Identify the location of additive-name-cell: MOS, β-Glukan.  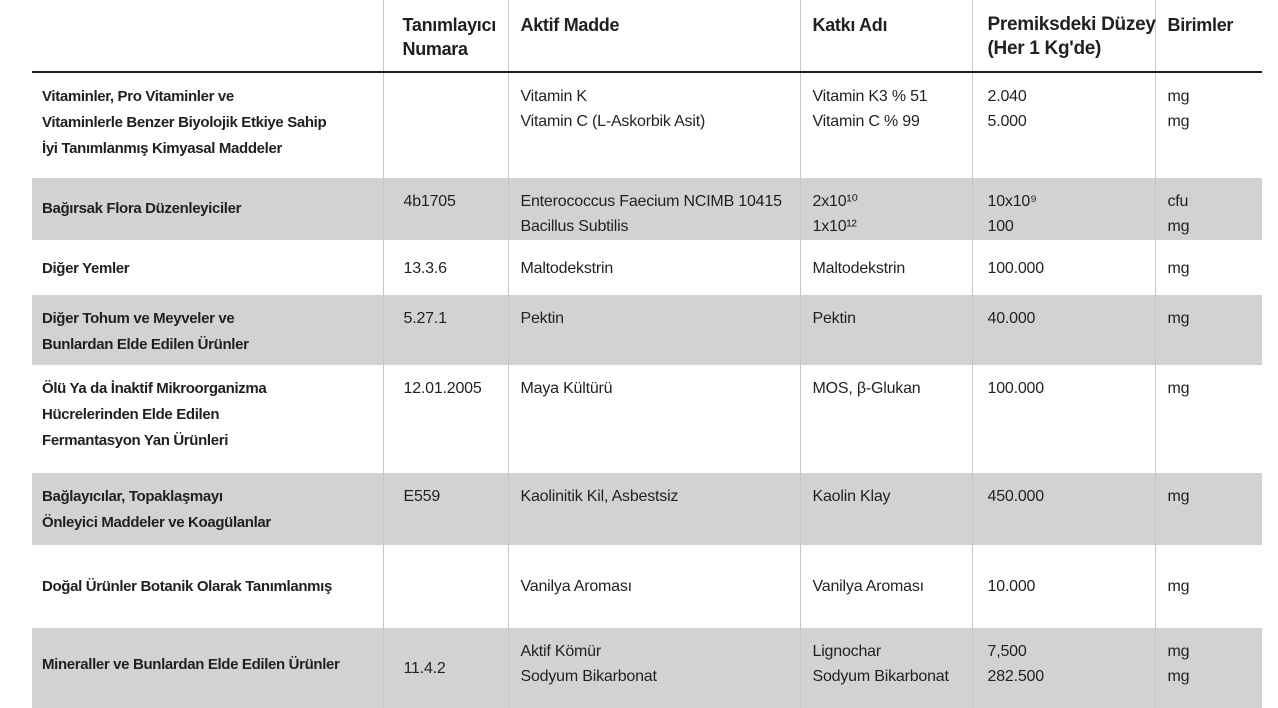
(885, 419).